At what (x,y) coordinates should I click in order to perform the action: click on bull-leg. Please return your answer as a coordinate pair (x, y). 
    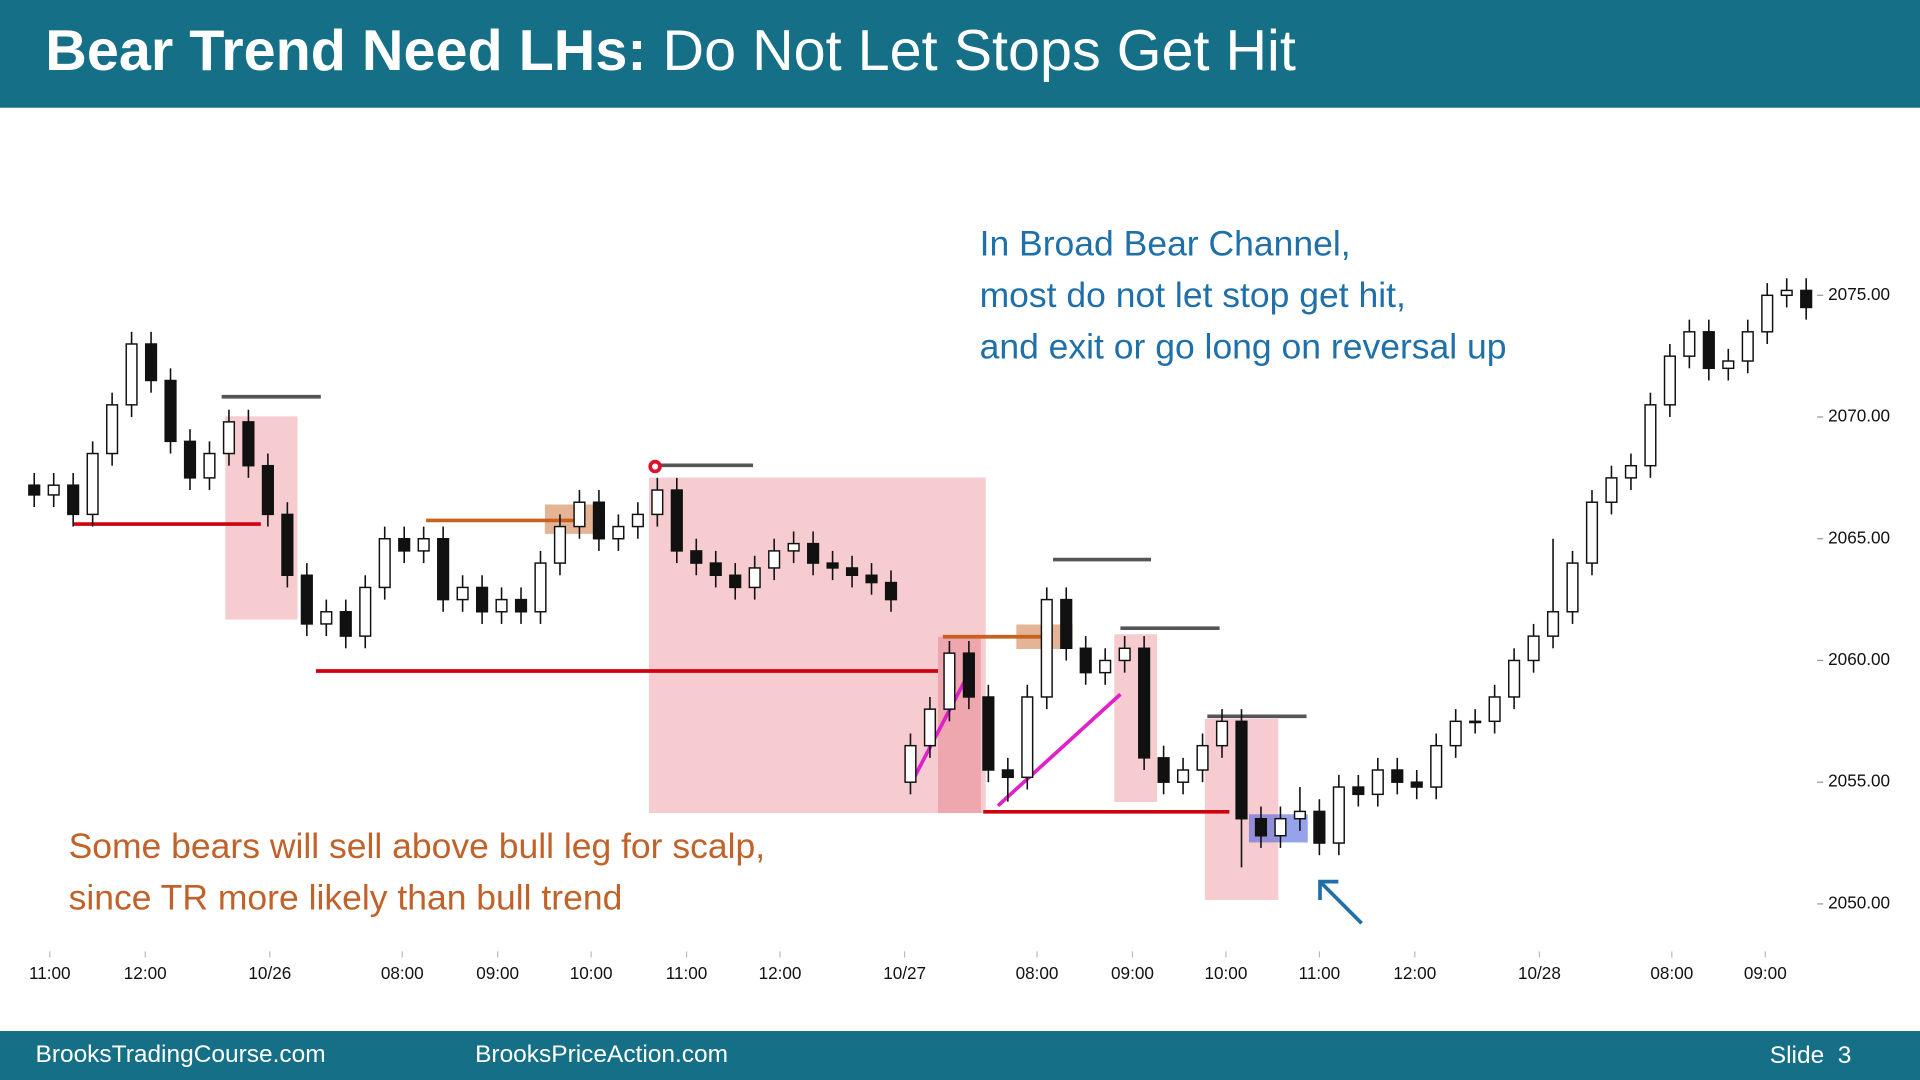
    Looking at the image, I should click on (939, 729).